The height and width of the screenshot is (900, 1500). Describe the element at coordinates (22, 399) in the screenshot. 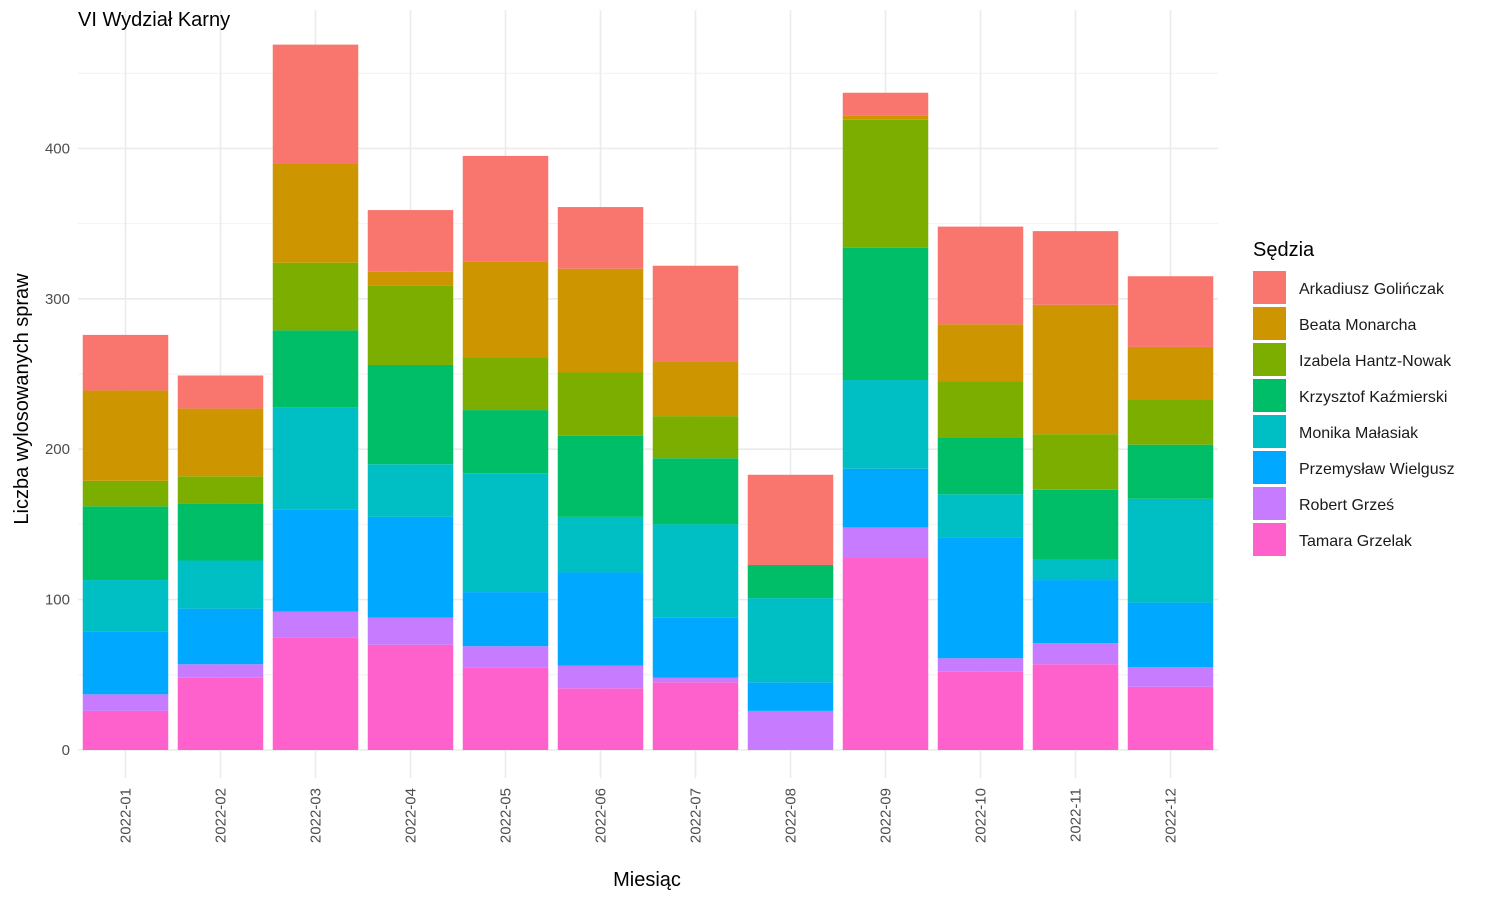

I see `y-axis-title: Liczba wylosowanych spraw` at that location.